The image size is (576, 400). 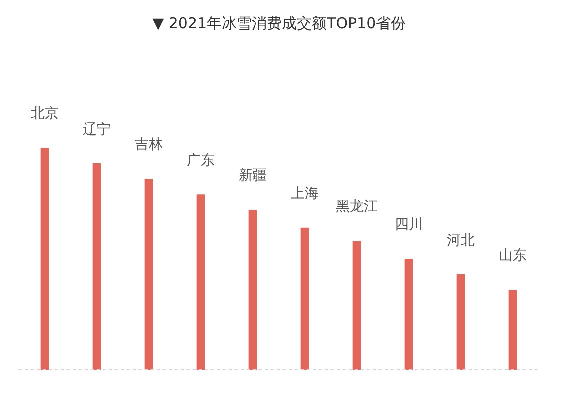 What do you see at coordinates (461, 241) in the screenshot?
I see `x-tick-label: 河北` at bounding box center [461, 241].